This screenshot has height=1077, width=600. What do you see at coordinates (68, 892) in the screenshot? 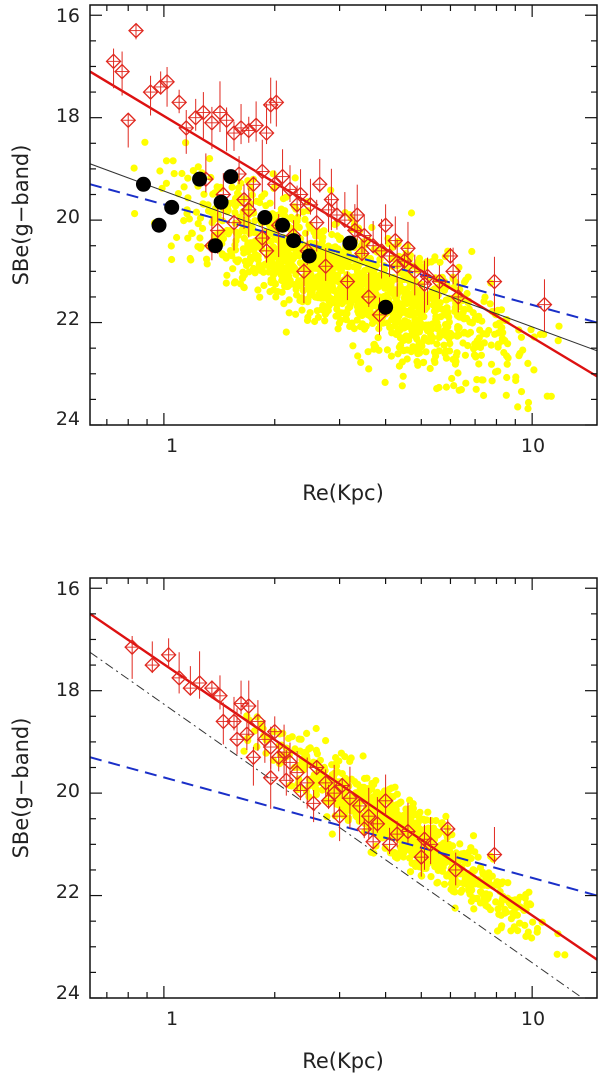
I see `y-tick-label: 22` at bounding box center [68, 892].